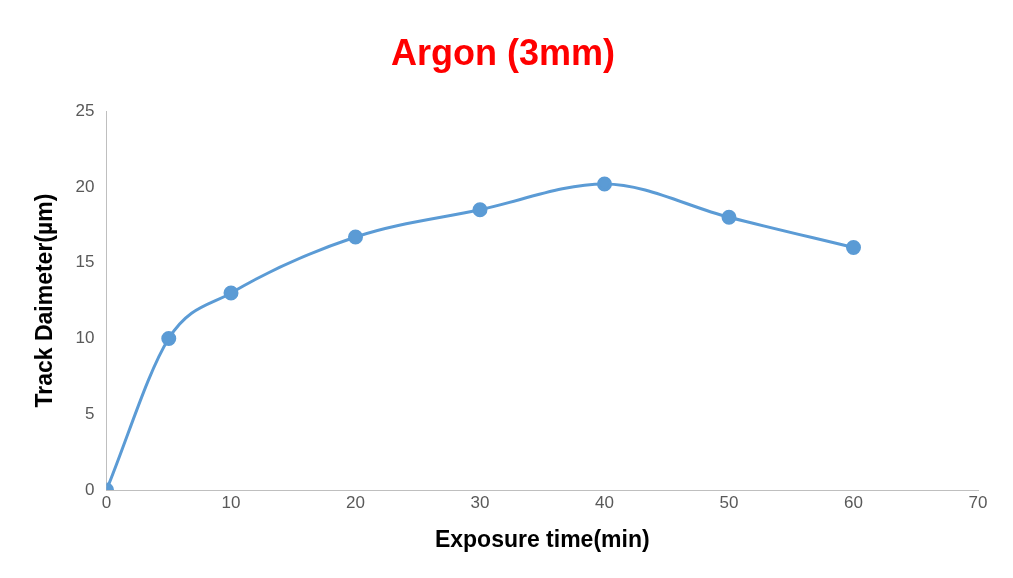  Describe the element at coordinates (85, 186) in the screenshot. I see `y-tick-label: 20` at that location.